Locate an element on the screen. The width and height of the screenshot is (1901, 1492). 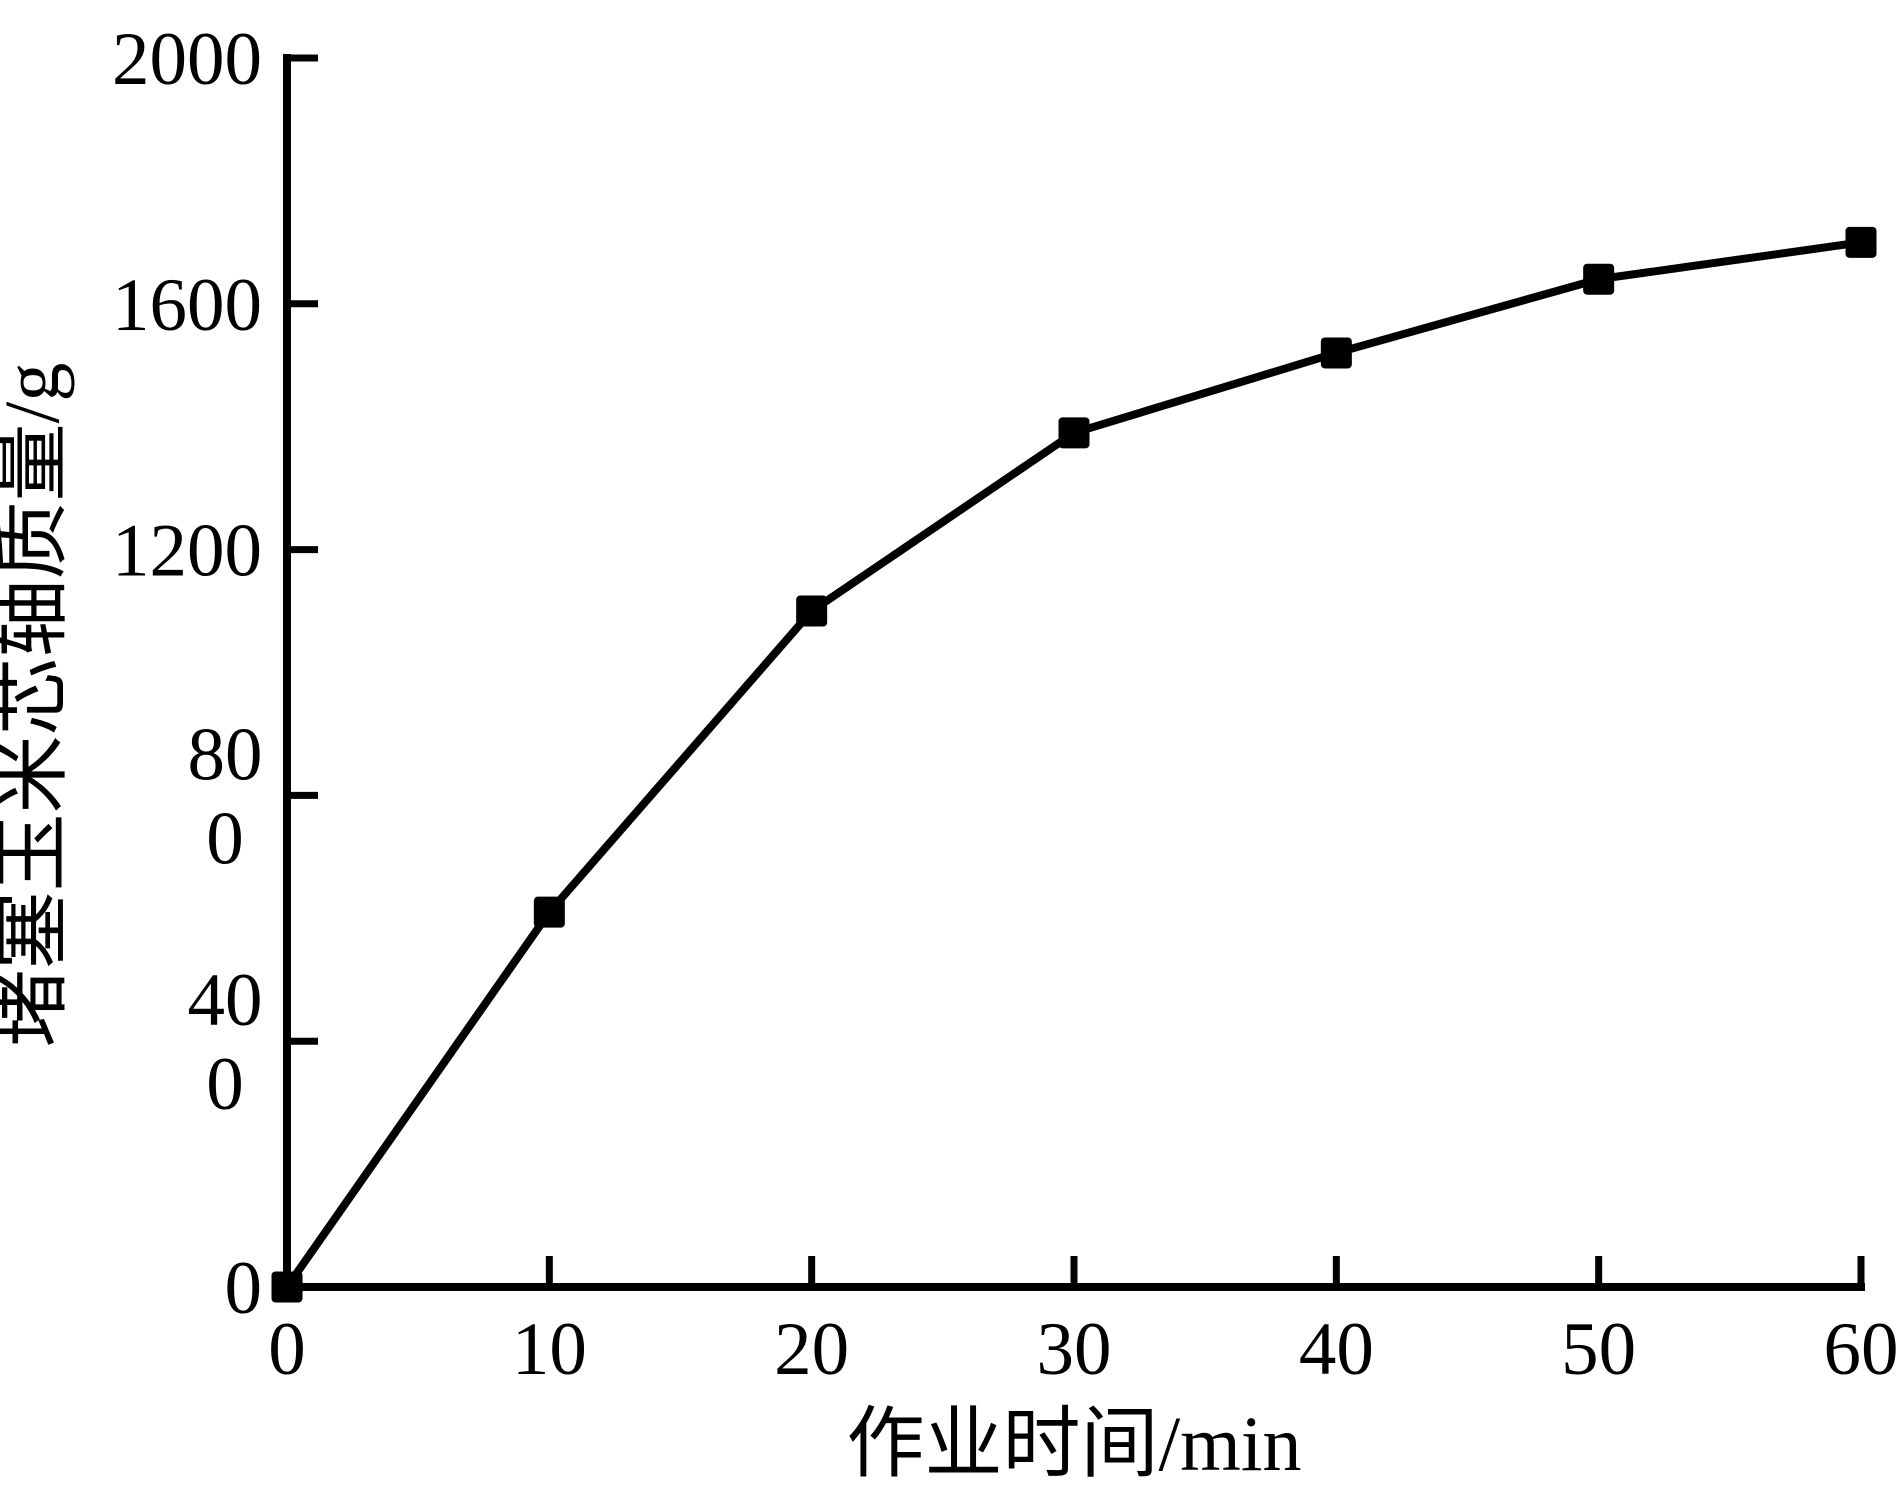
x-tick-label: 40 is located at coordinates (1336, 1349).